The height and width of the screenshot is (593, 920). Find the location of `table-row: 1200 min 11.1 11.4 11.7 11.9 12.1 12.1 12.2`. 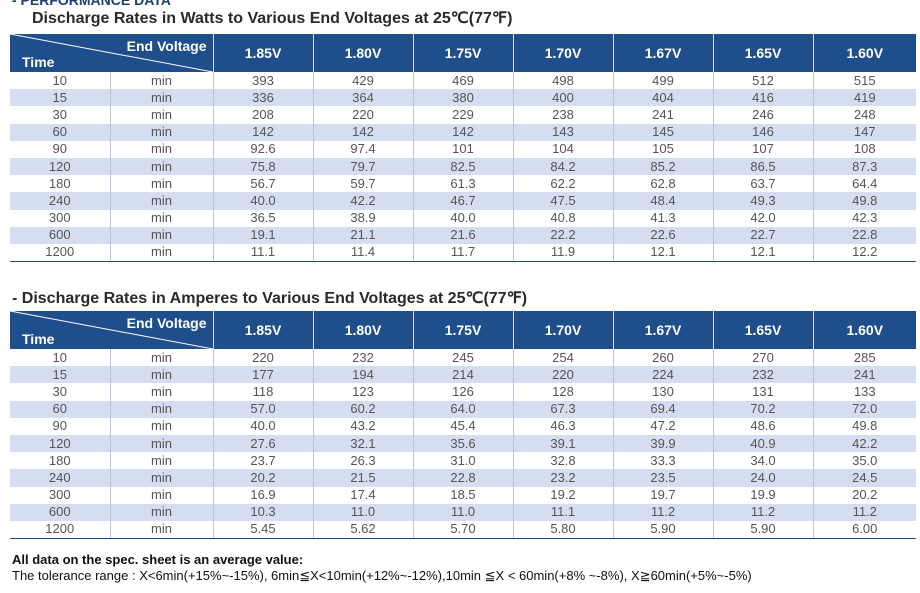

table-row: 1200 min 11.1 11.4 11.7 11.9 12.1 12.1 12.2 is located at coordinates (463, 253).